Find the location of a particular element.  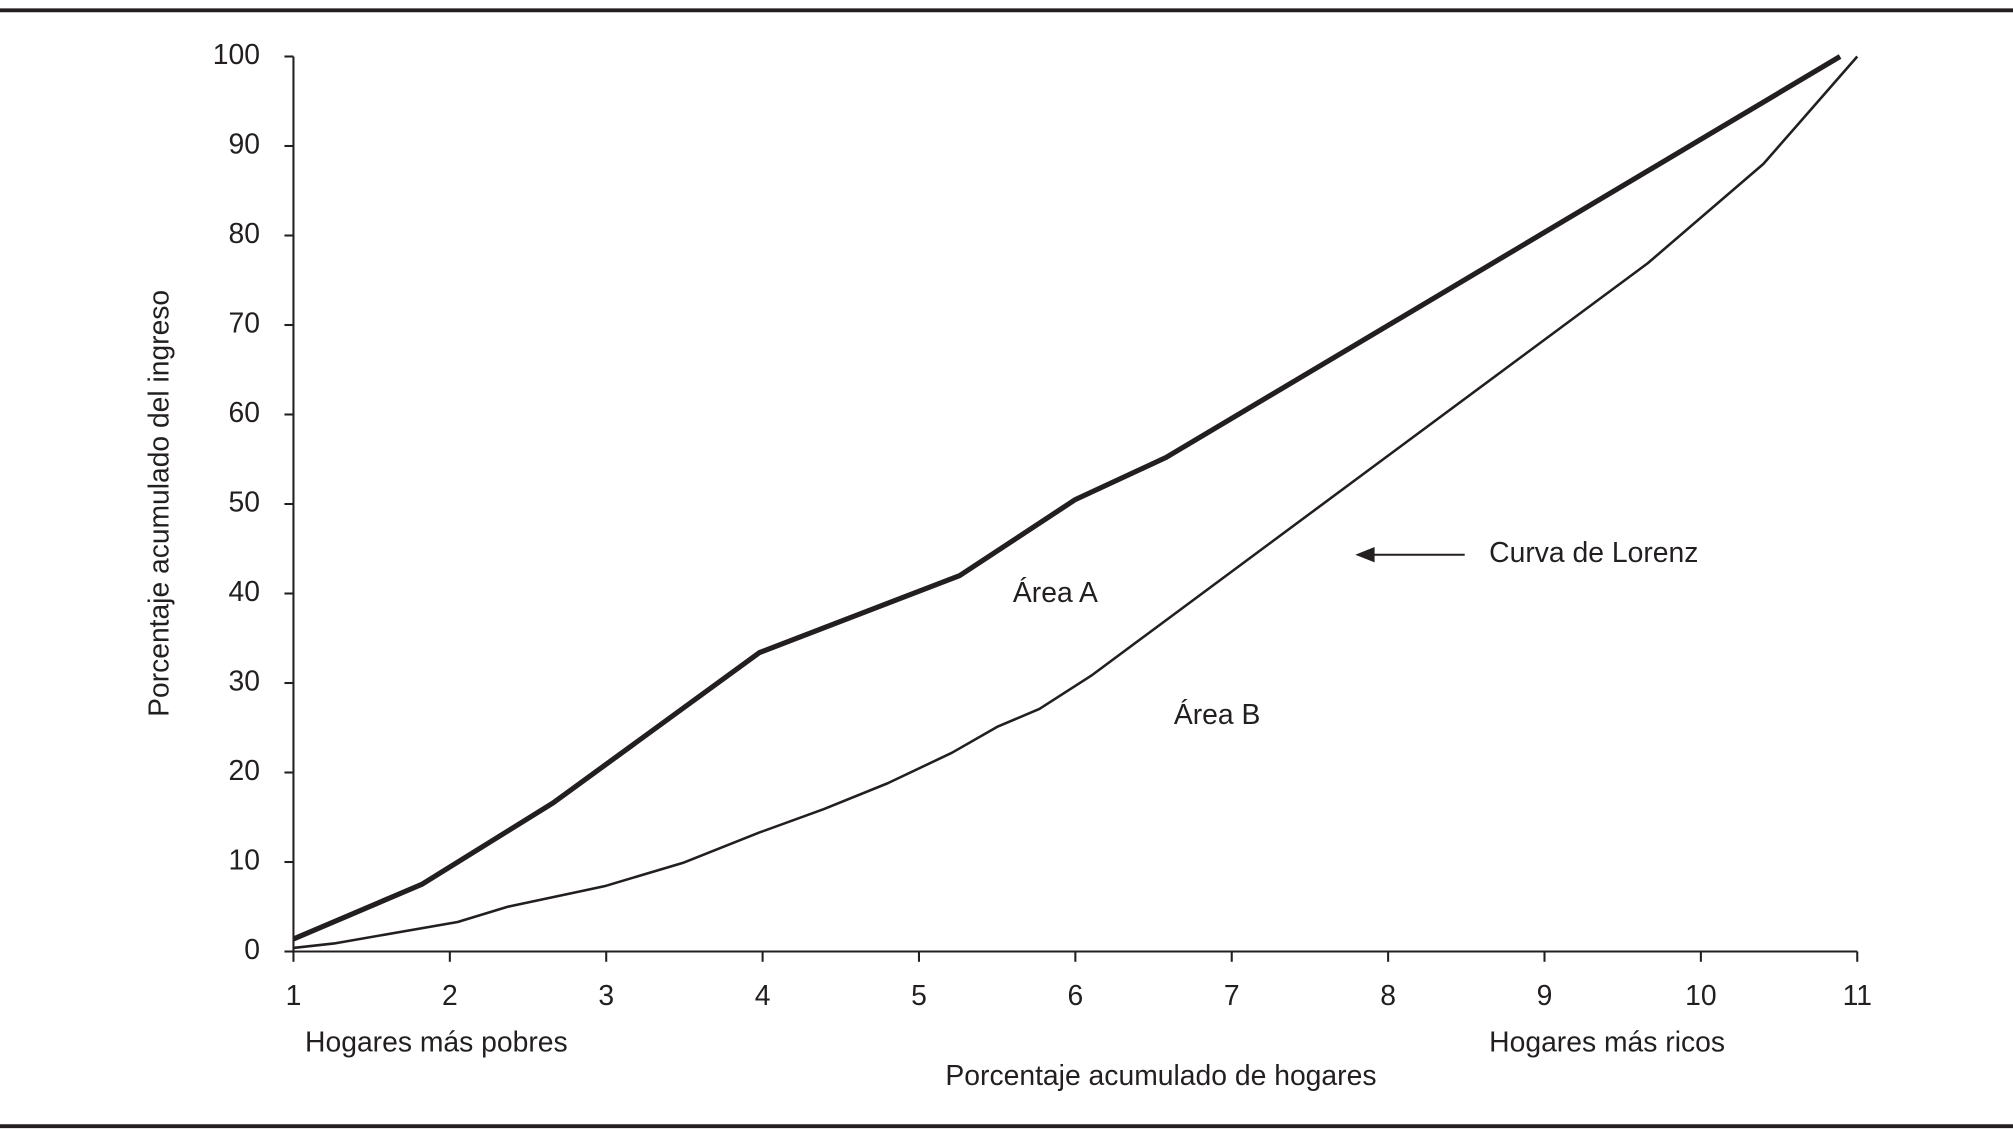

annotation: Área B is located at coordinates (1217, 714).